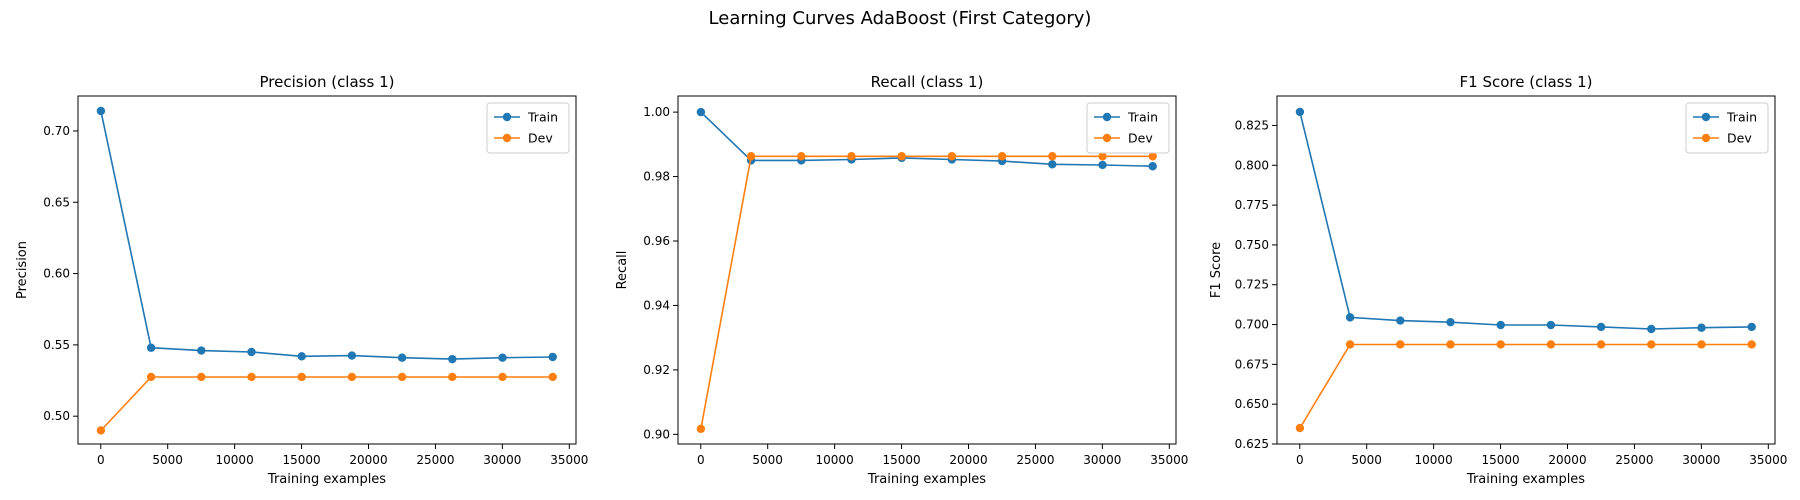 This screenshot has height=500, width=1800. What do you see at coordinates (327, 82) in the screenshot?
I see `subplot-title: Precision (class 1)` at bounding box center [327, 82].